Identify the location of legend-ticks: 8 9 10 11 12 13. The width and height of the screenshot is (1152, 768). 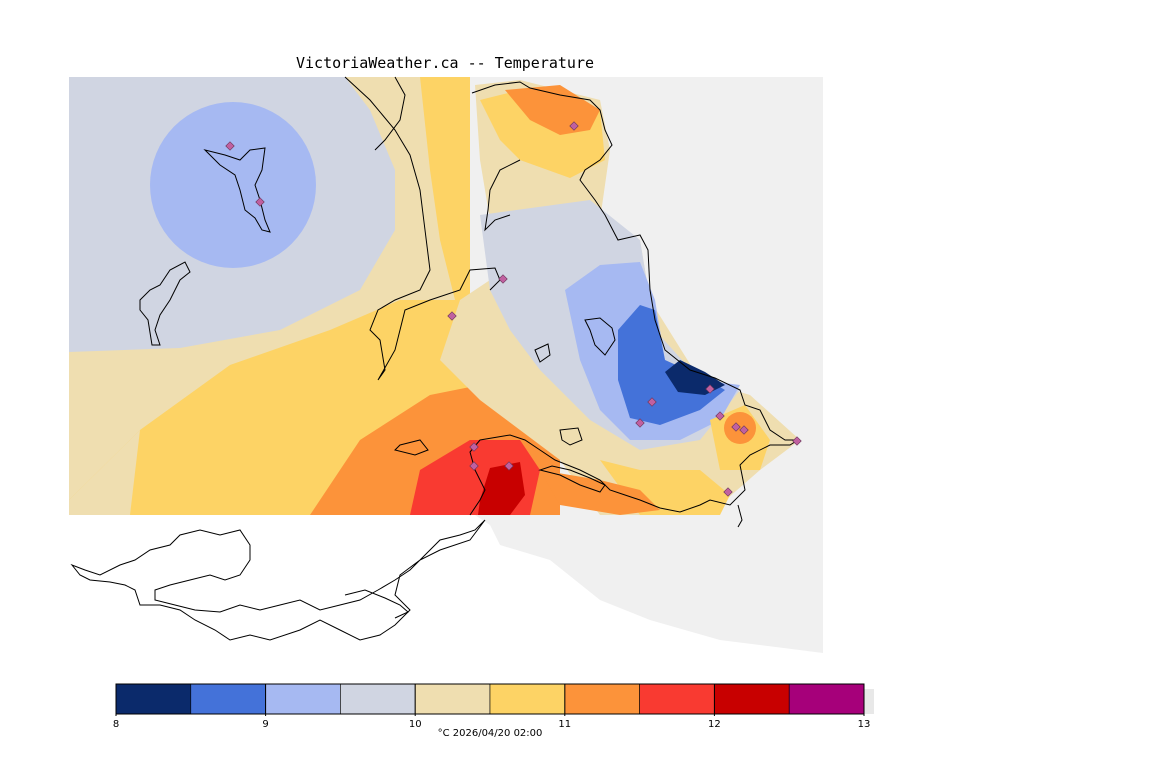
(492, 707).